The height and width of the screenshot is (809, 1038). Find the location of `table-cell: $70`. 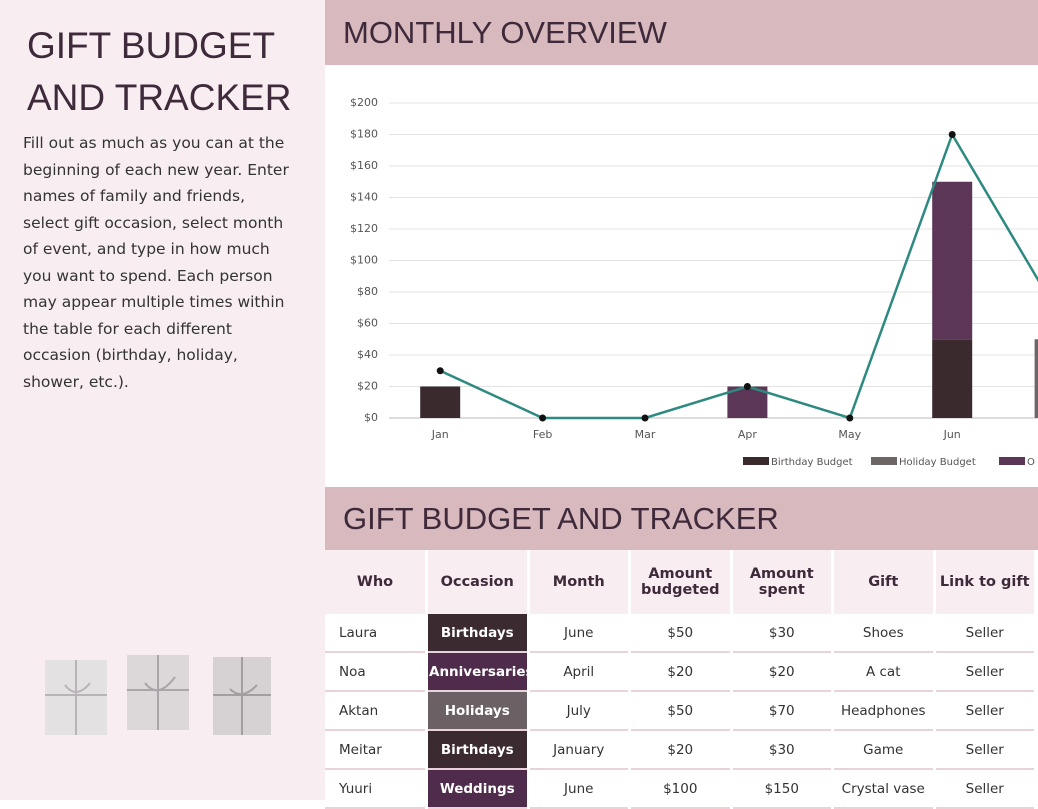

table-cell: $70 is located at coordinates (782, 711).